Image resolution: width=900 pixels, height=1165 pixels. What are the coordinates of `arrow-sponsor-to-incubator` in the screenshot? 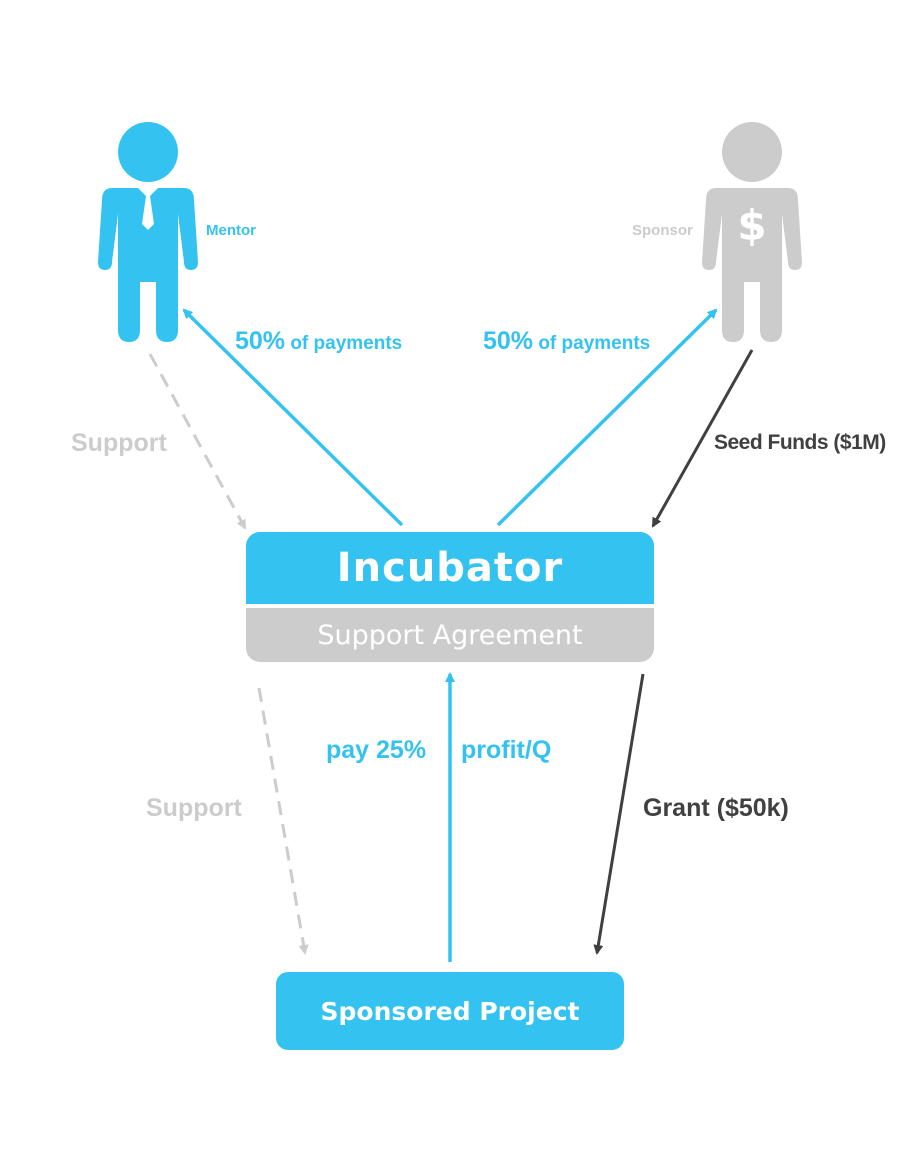 It's located at (702, 438).